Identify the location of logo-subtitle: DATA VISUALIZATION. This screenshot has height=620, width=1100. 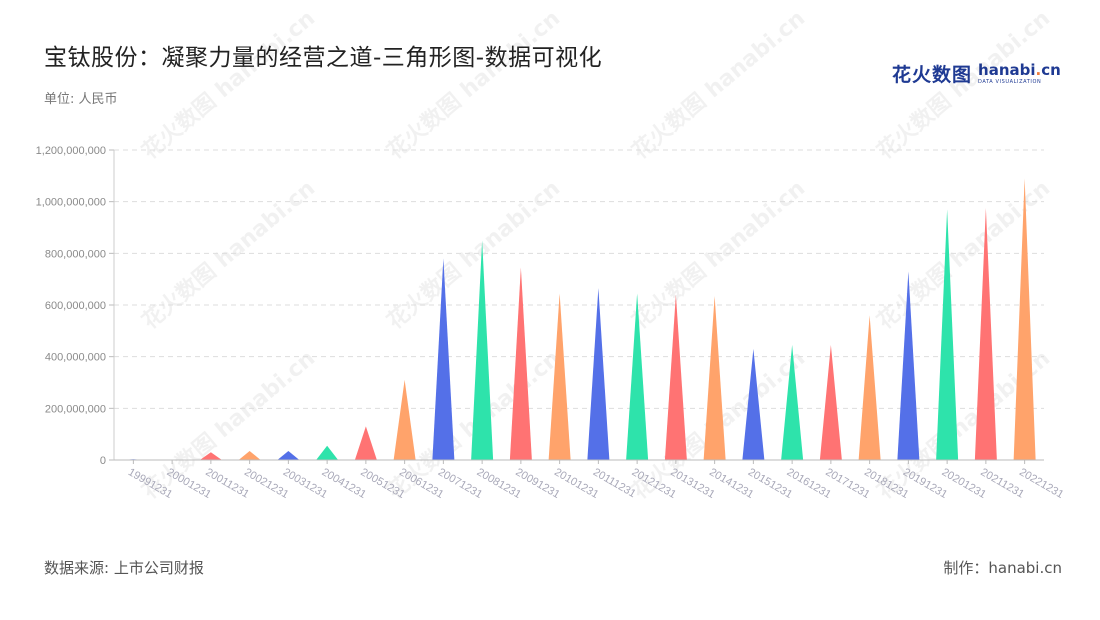
(1010, 81).